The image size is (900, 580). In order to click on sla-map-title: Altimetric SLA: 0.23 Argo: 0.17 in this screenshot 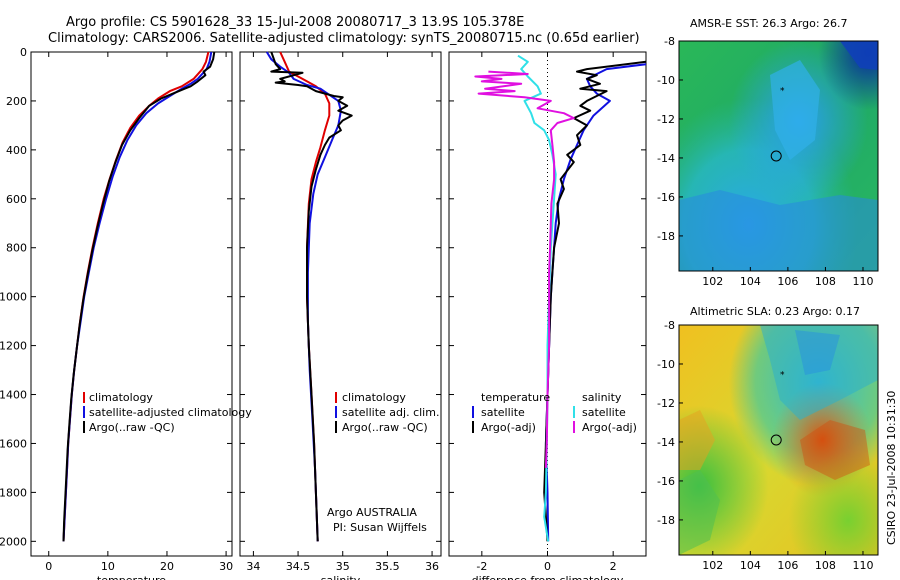, I will do `click(775, 311)`.